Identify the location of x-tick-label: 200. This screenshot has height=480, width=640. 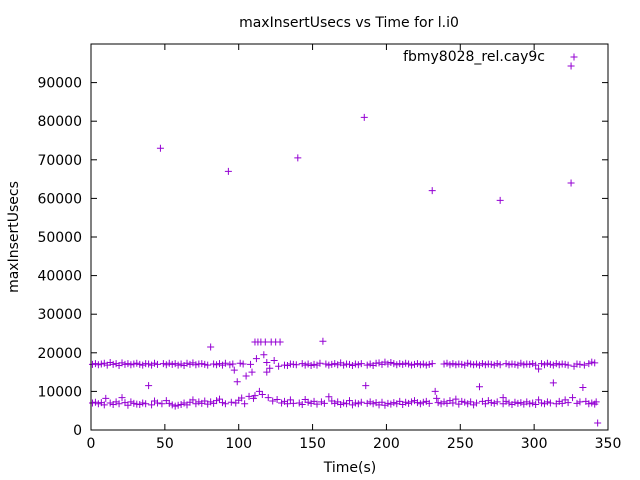
(386, 444).